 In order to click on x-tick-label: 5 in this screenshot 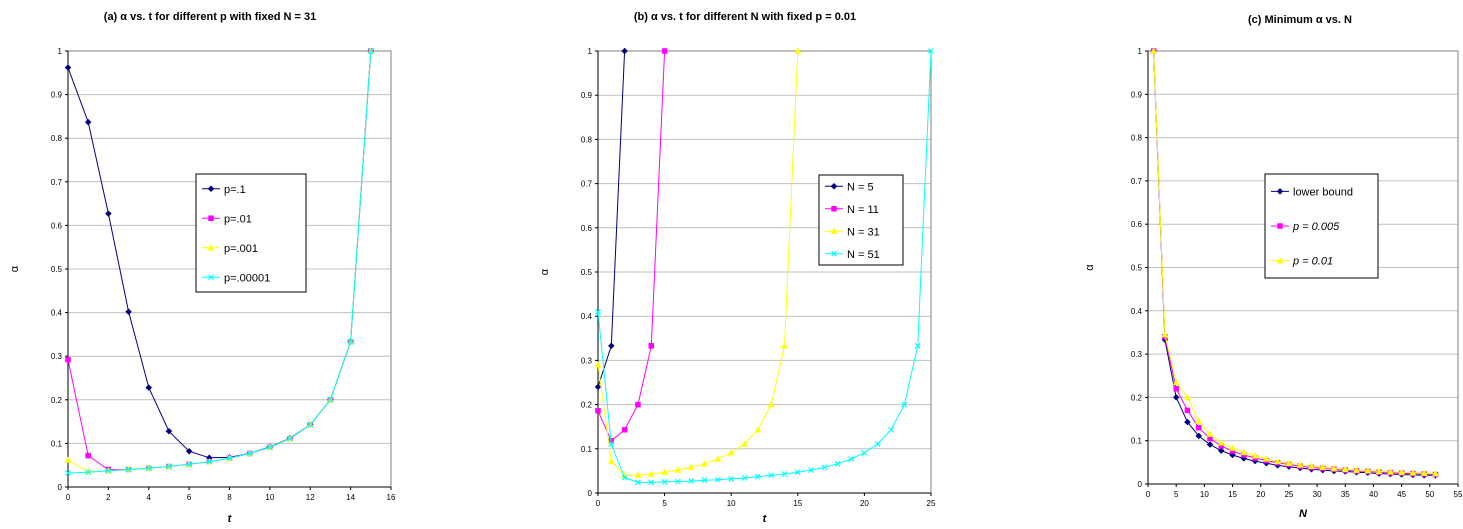, I will do `click(664, 503)`.